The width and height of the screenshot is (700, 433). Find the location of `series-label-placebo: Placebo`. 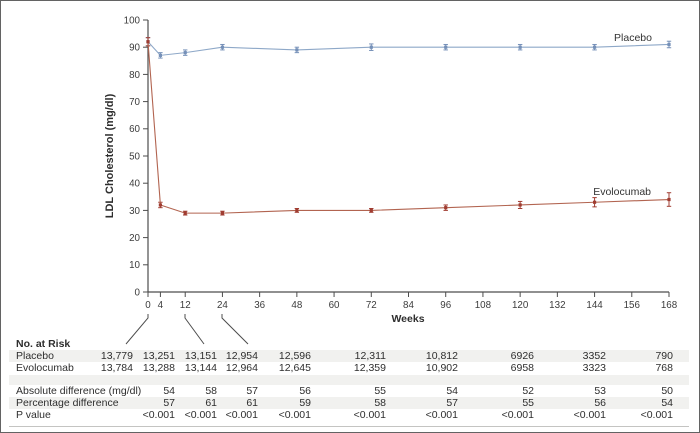

series-label-placebo: Placebo is located at coordinates (633, 38).